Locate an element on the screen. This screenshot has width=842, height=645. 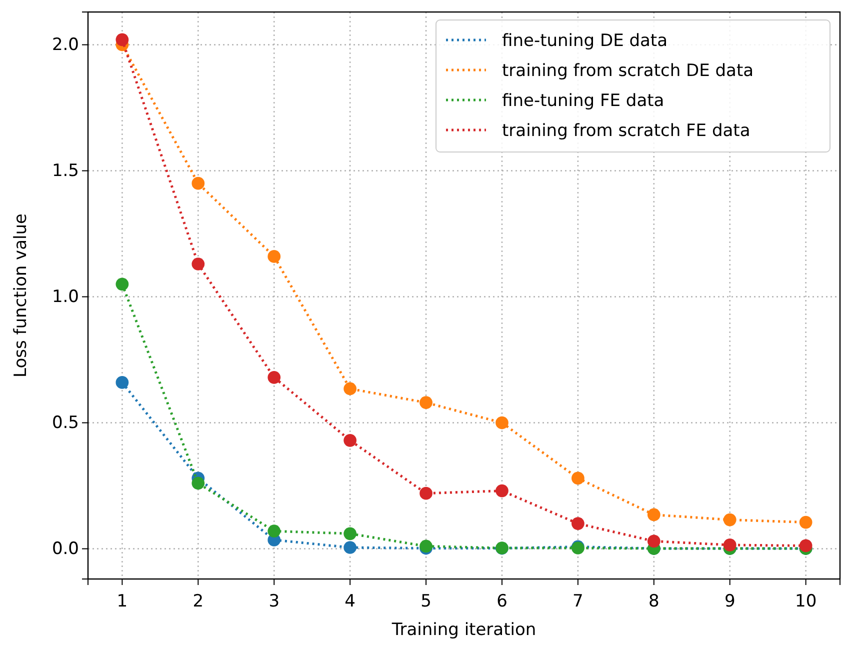
x-tick-label: 4 is located at coordinates (350, 602).